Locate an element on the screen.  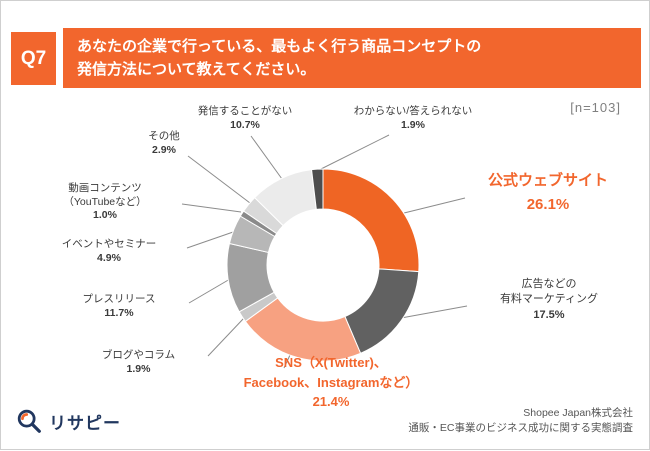
chart-label-unknown: わからない/答えられない 1.9% is located at coordinates (413, 118).